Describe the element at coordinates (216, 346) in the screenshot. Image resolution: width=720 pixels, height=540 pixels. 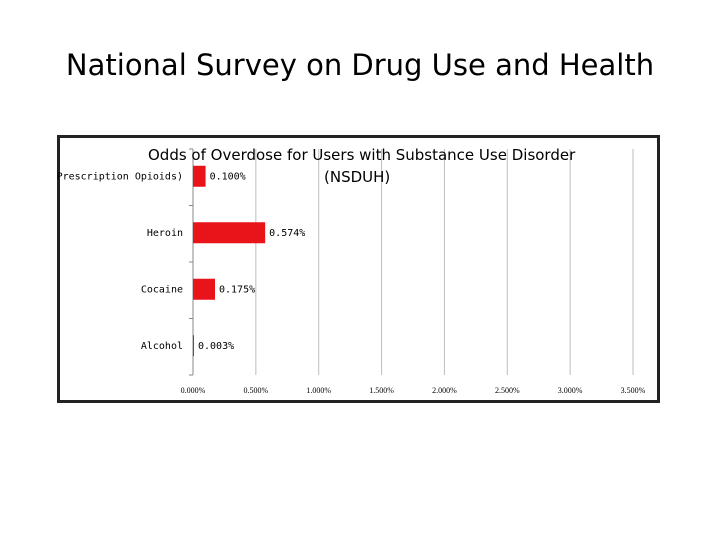
I see `data-label-3: 0.003%` at that location.